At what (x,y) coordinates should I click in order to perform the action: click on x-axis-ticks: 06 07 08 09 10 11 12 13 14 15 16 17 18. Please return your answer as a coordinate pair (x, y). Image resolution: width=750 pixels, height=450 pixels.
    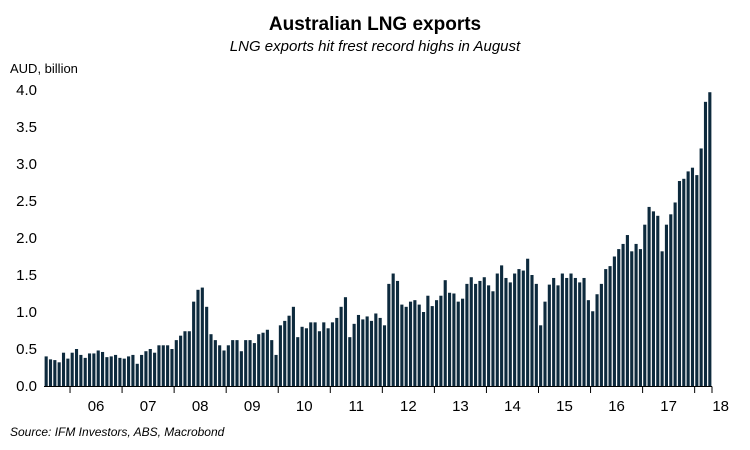
    Looking at the image, I should click on (399, 400).